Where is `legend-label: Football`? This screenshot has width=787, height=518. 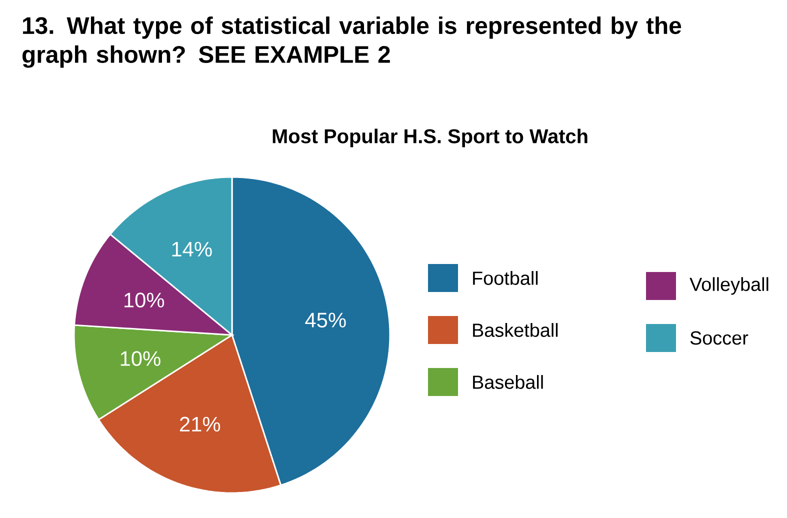 legend-label: Football is located at coordinates (505, 278).